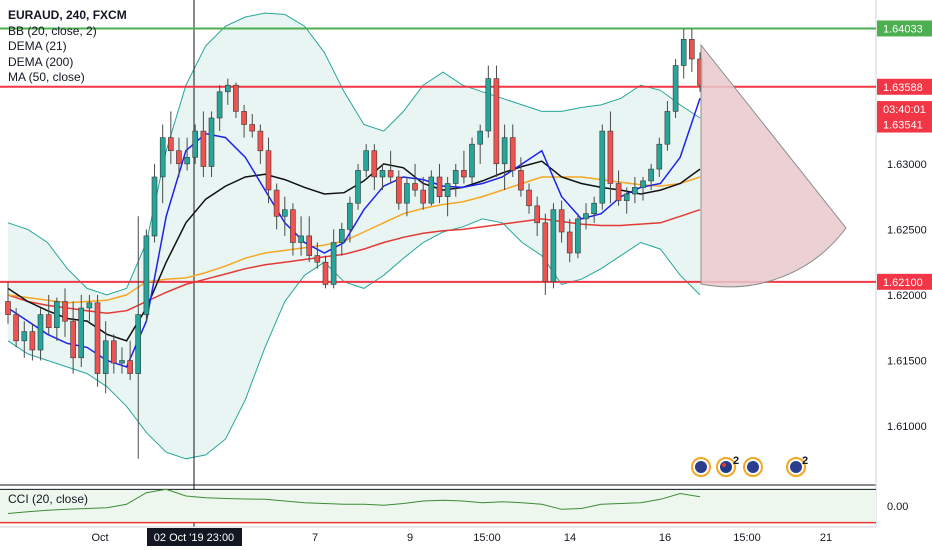  I want to click on economic-events: 2 2, so click(749, 466).